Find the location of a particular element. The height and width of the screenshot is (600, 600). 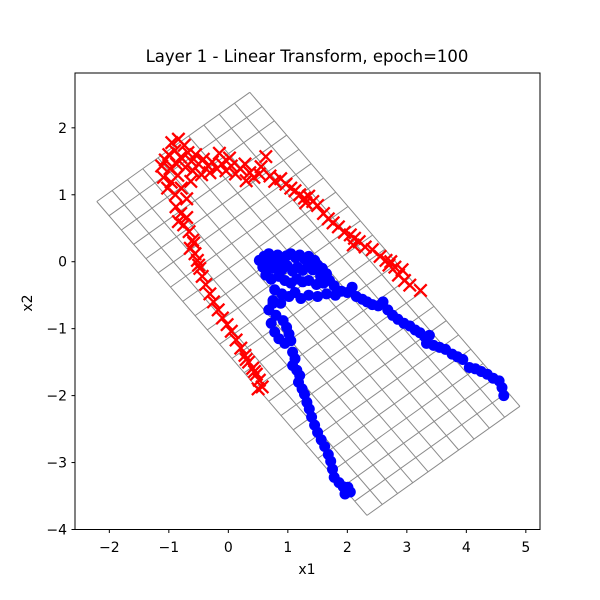

y-tick-label: −1 is located at coordinates (56, 330).